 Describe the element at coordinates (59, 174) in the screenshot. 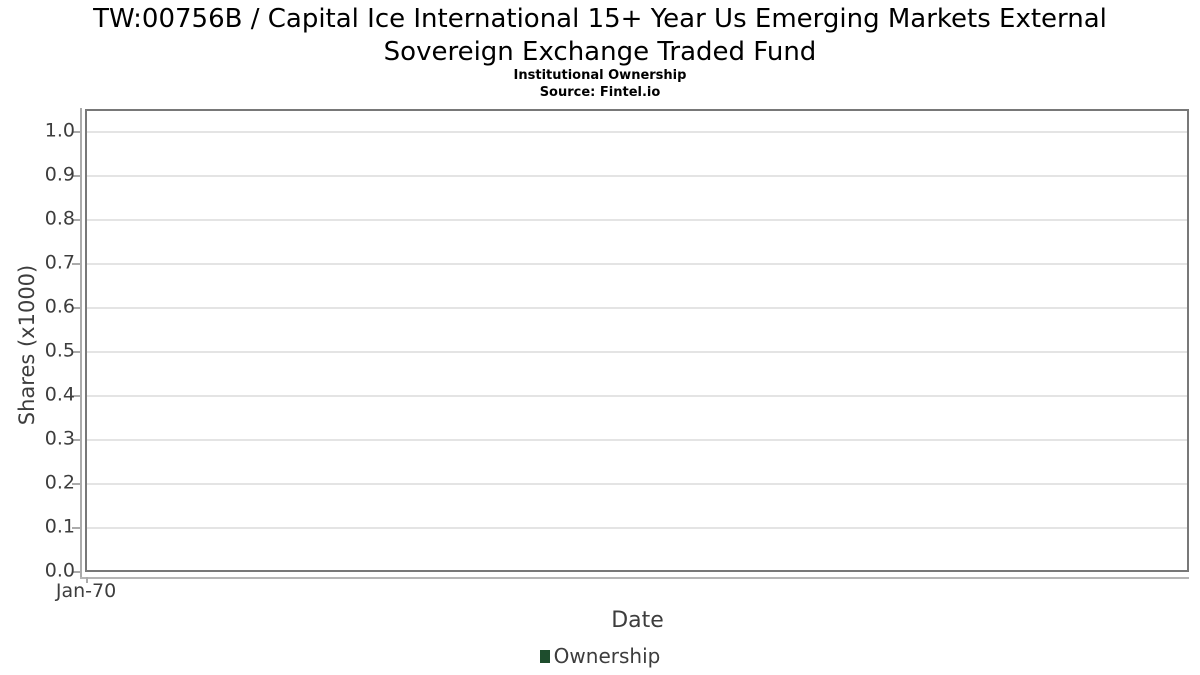

I see `y-tick-label: 0.9` at that location.